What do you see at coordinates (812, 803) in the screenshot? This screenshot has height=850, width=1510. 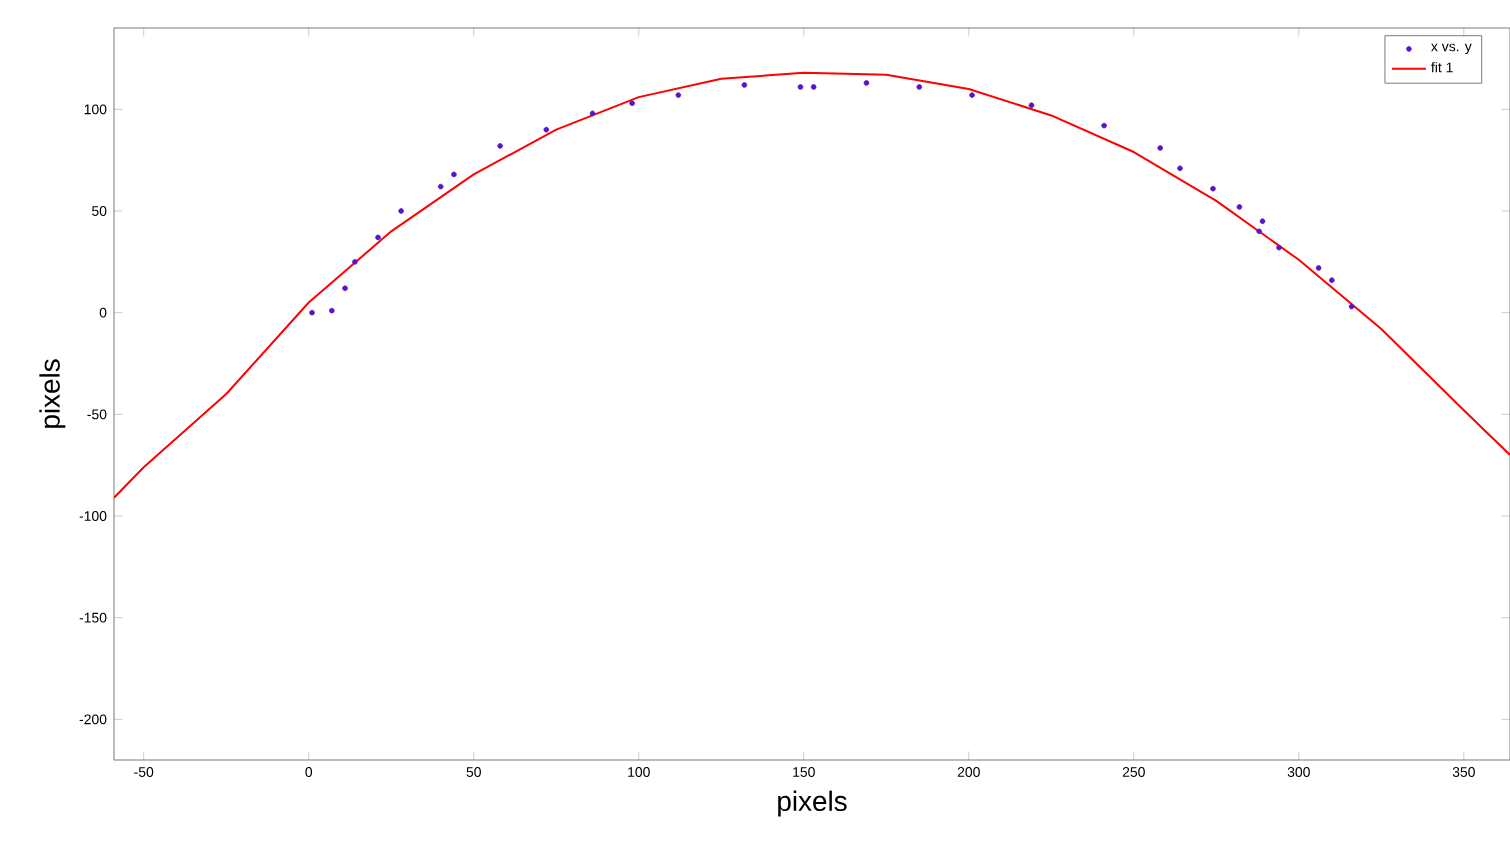 I see `x-axis-title: pixels` at bounding box center [812, 803].